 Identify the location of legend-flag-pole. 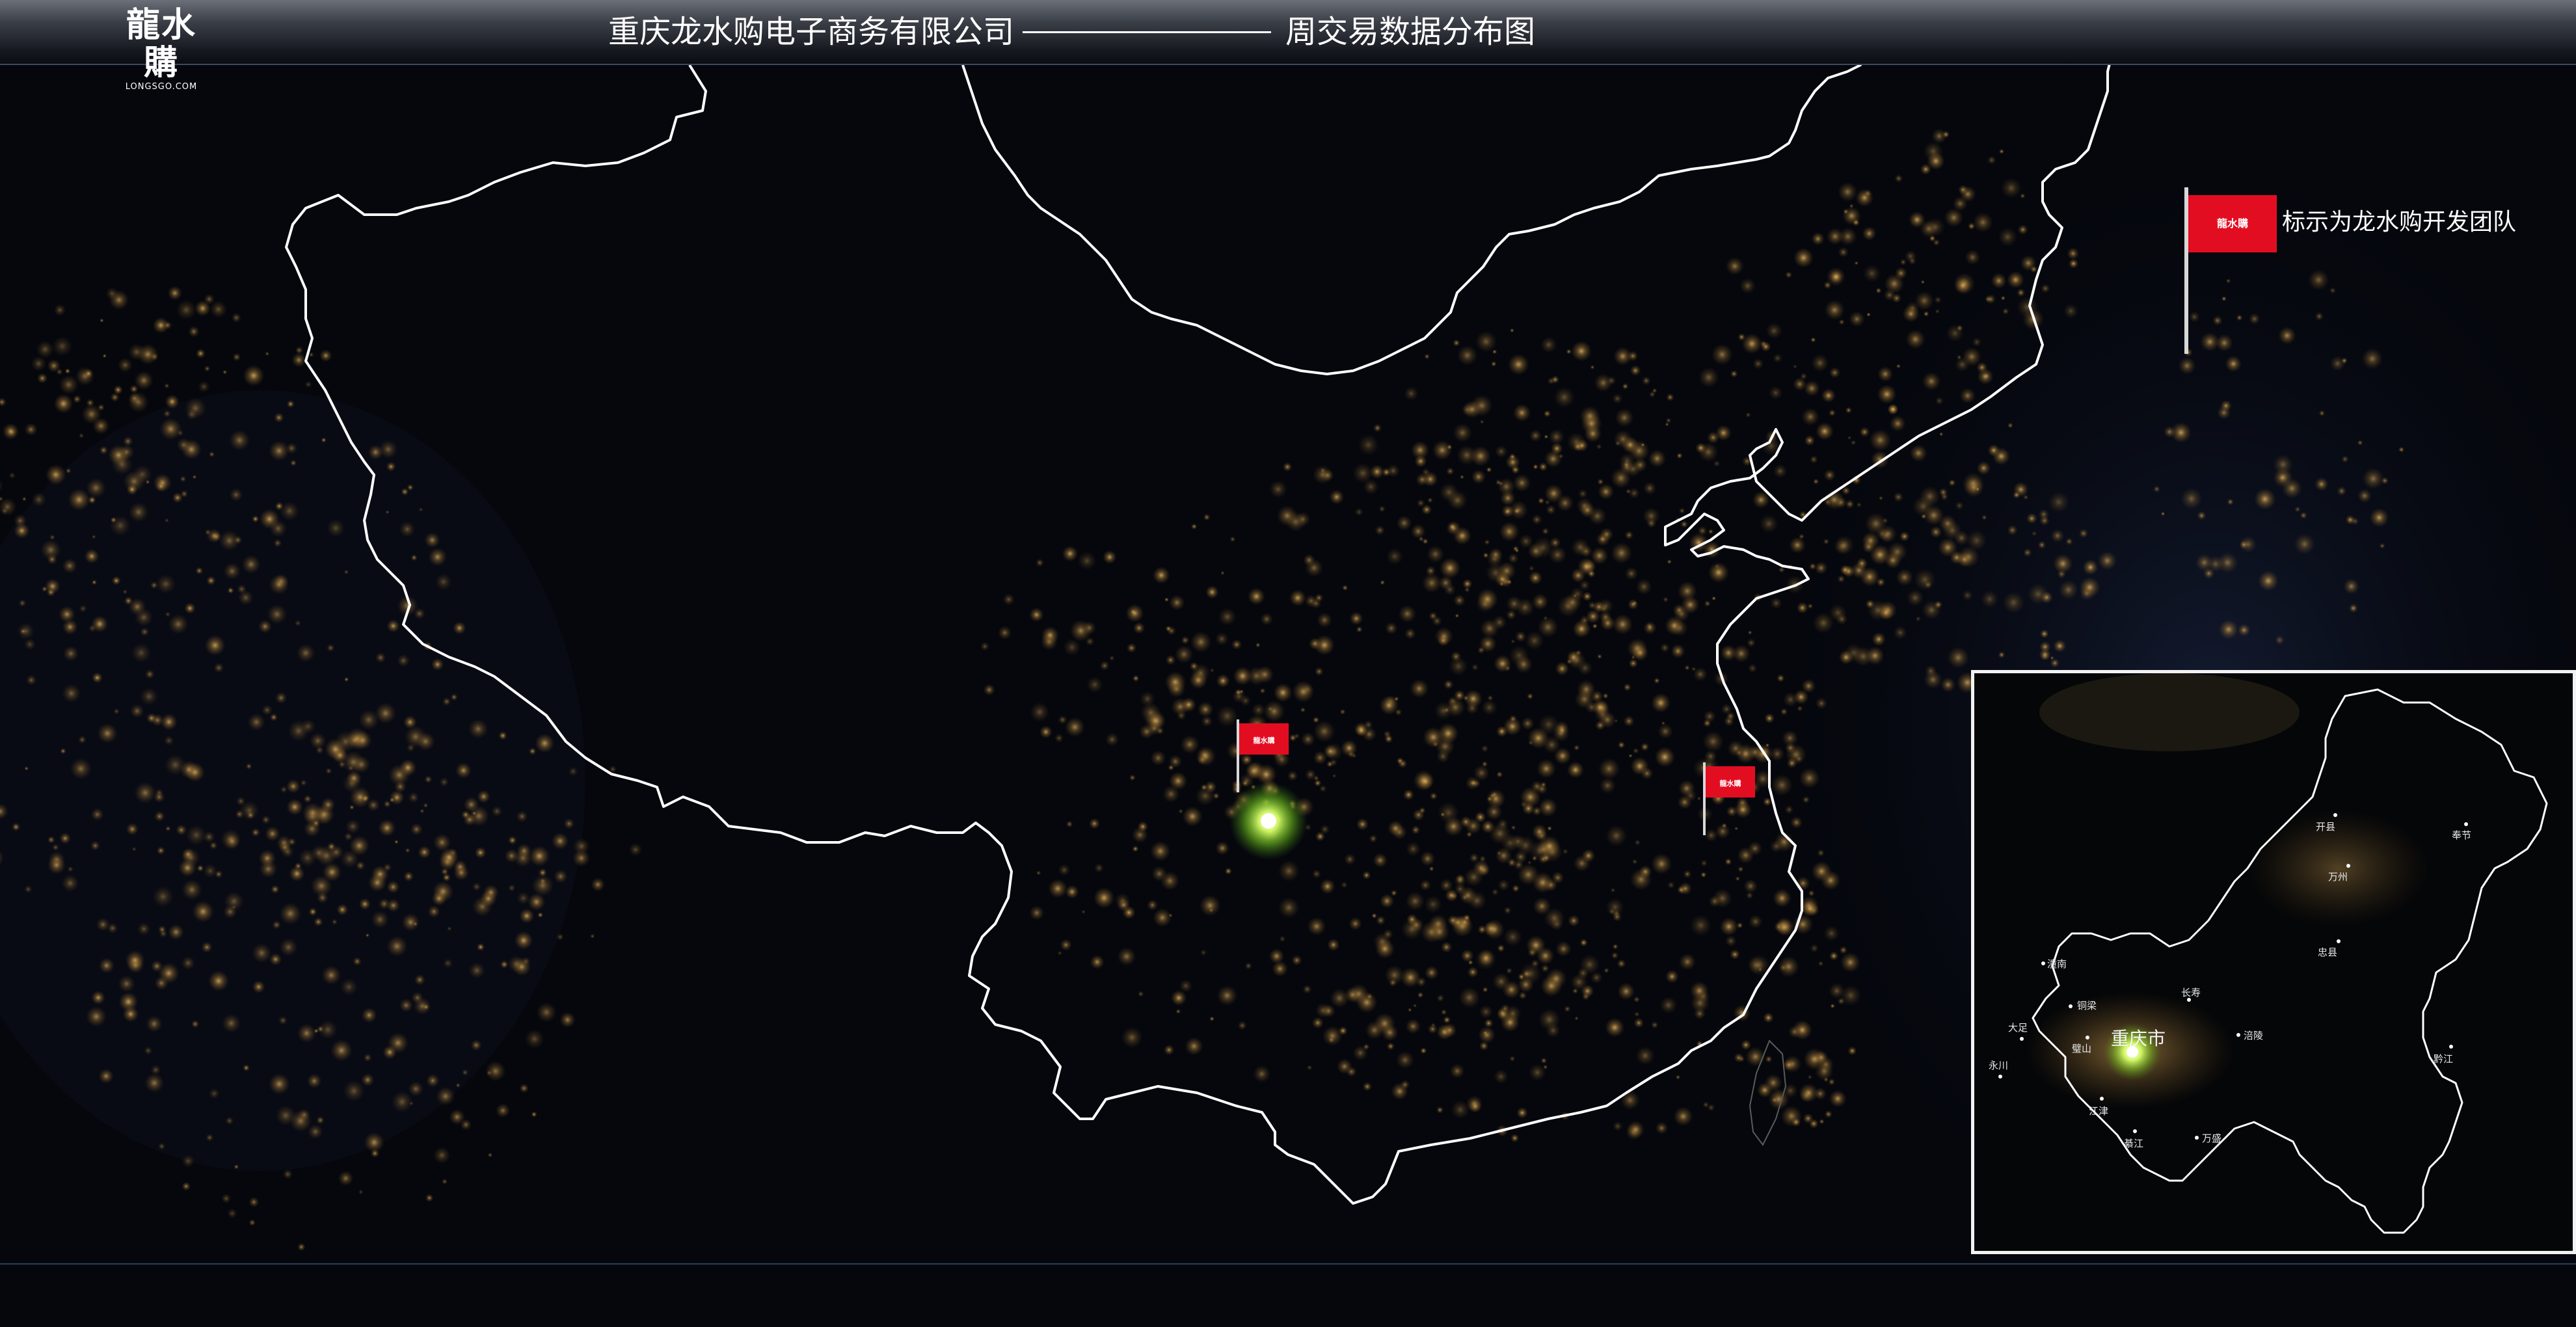
(2186, 270).